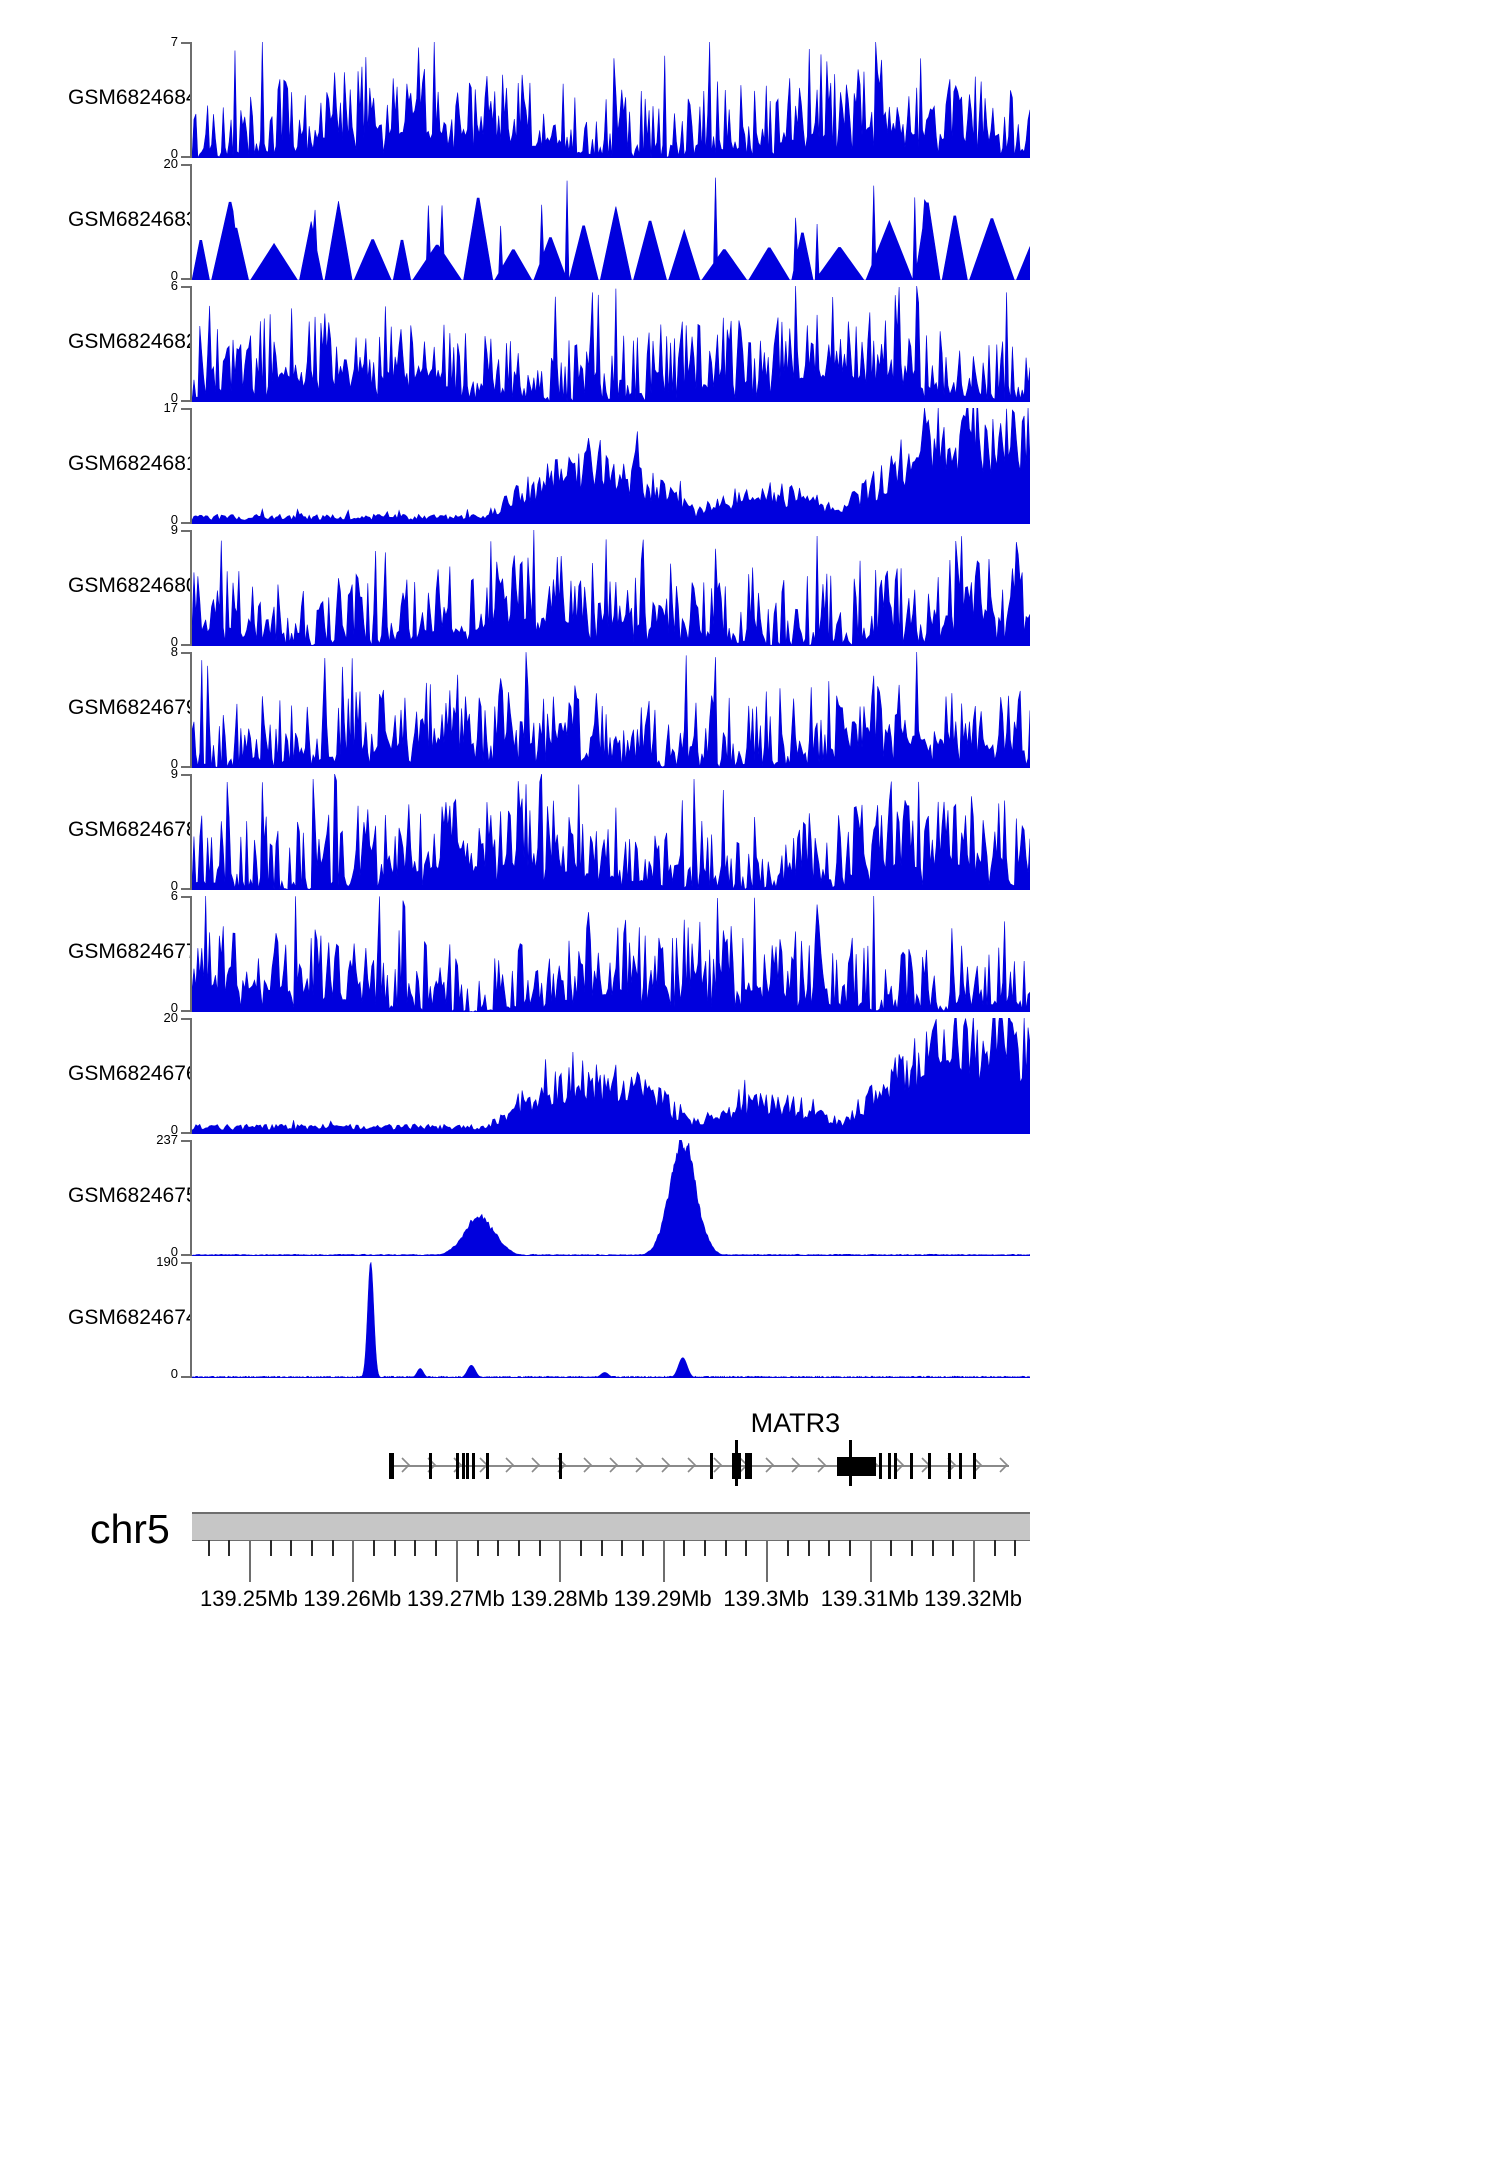 The image size is (1500, 2170). I want to click on signal-track-GSM6824677: GSM6824677 6 0, so click(750, 951).